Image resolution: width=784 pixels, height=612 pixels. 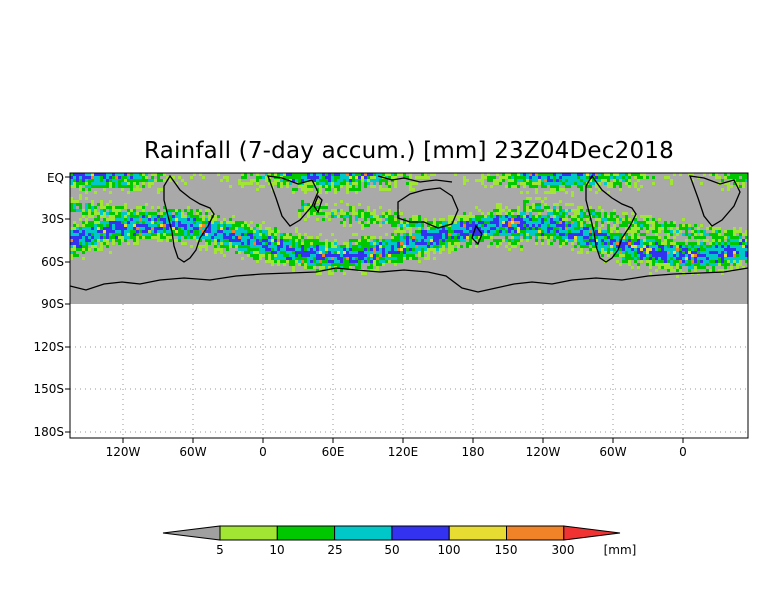 I want to click on antarctica-coast, so click(x=409, y=280).